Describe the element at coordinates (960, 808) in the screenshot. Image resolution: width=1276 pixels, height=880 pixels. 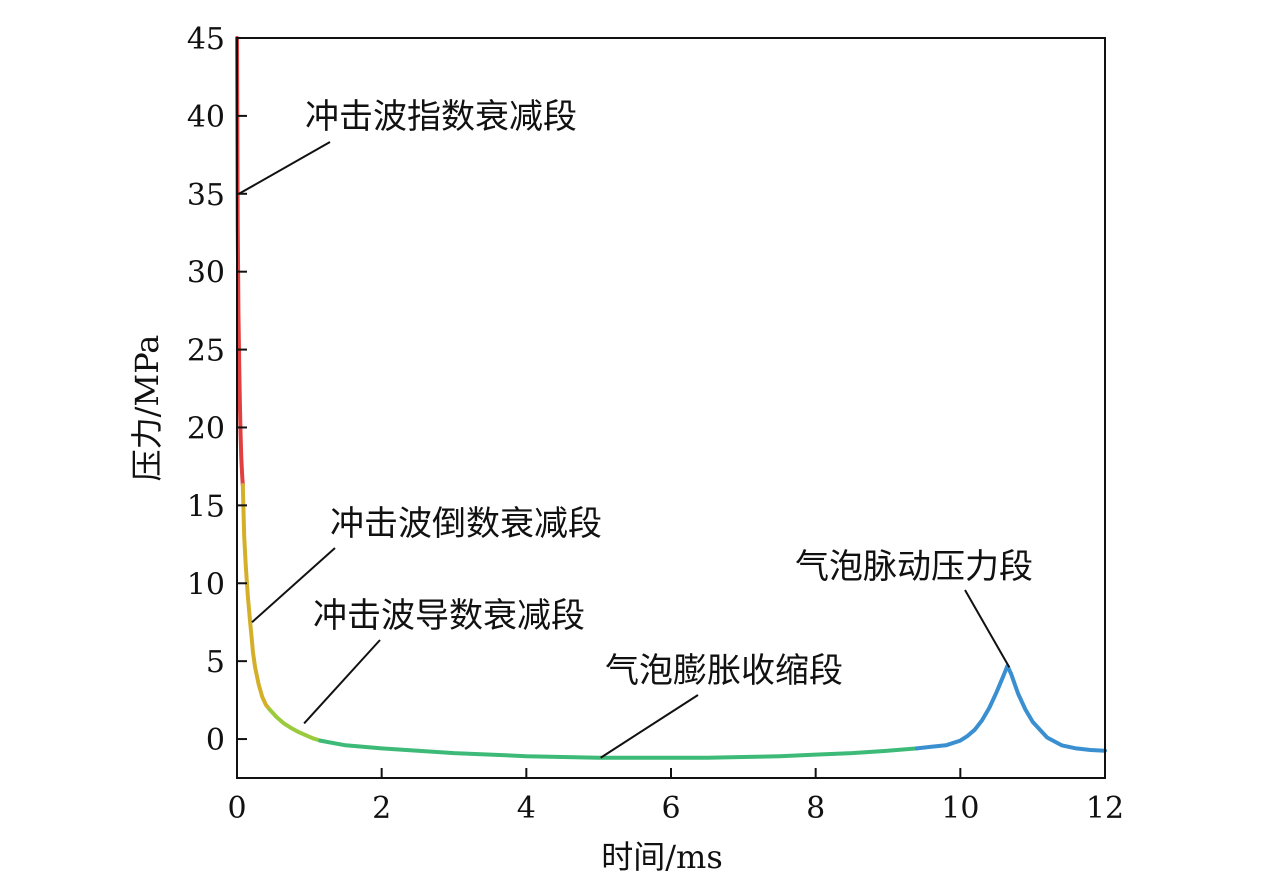
I see `x-tick-label: 10` at that location.